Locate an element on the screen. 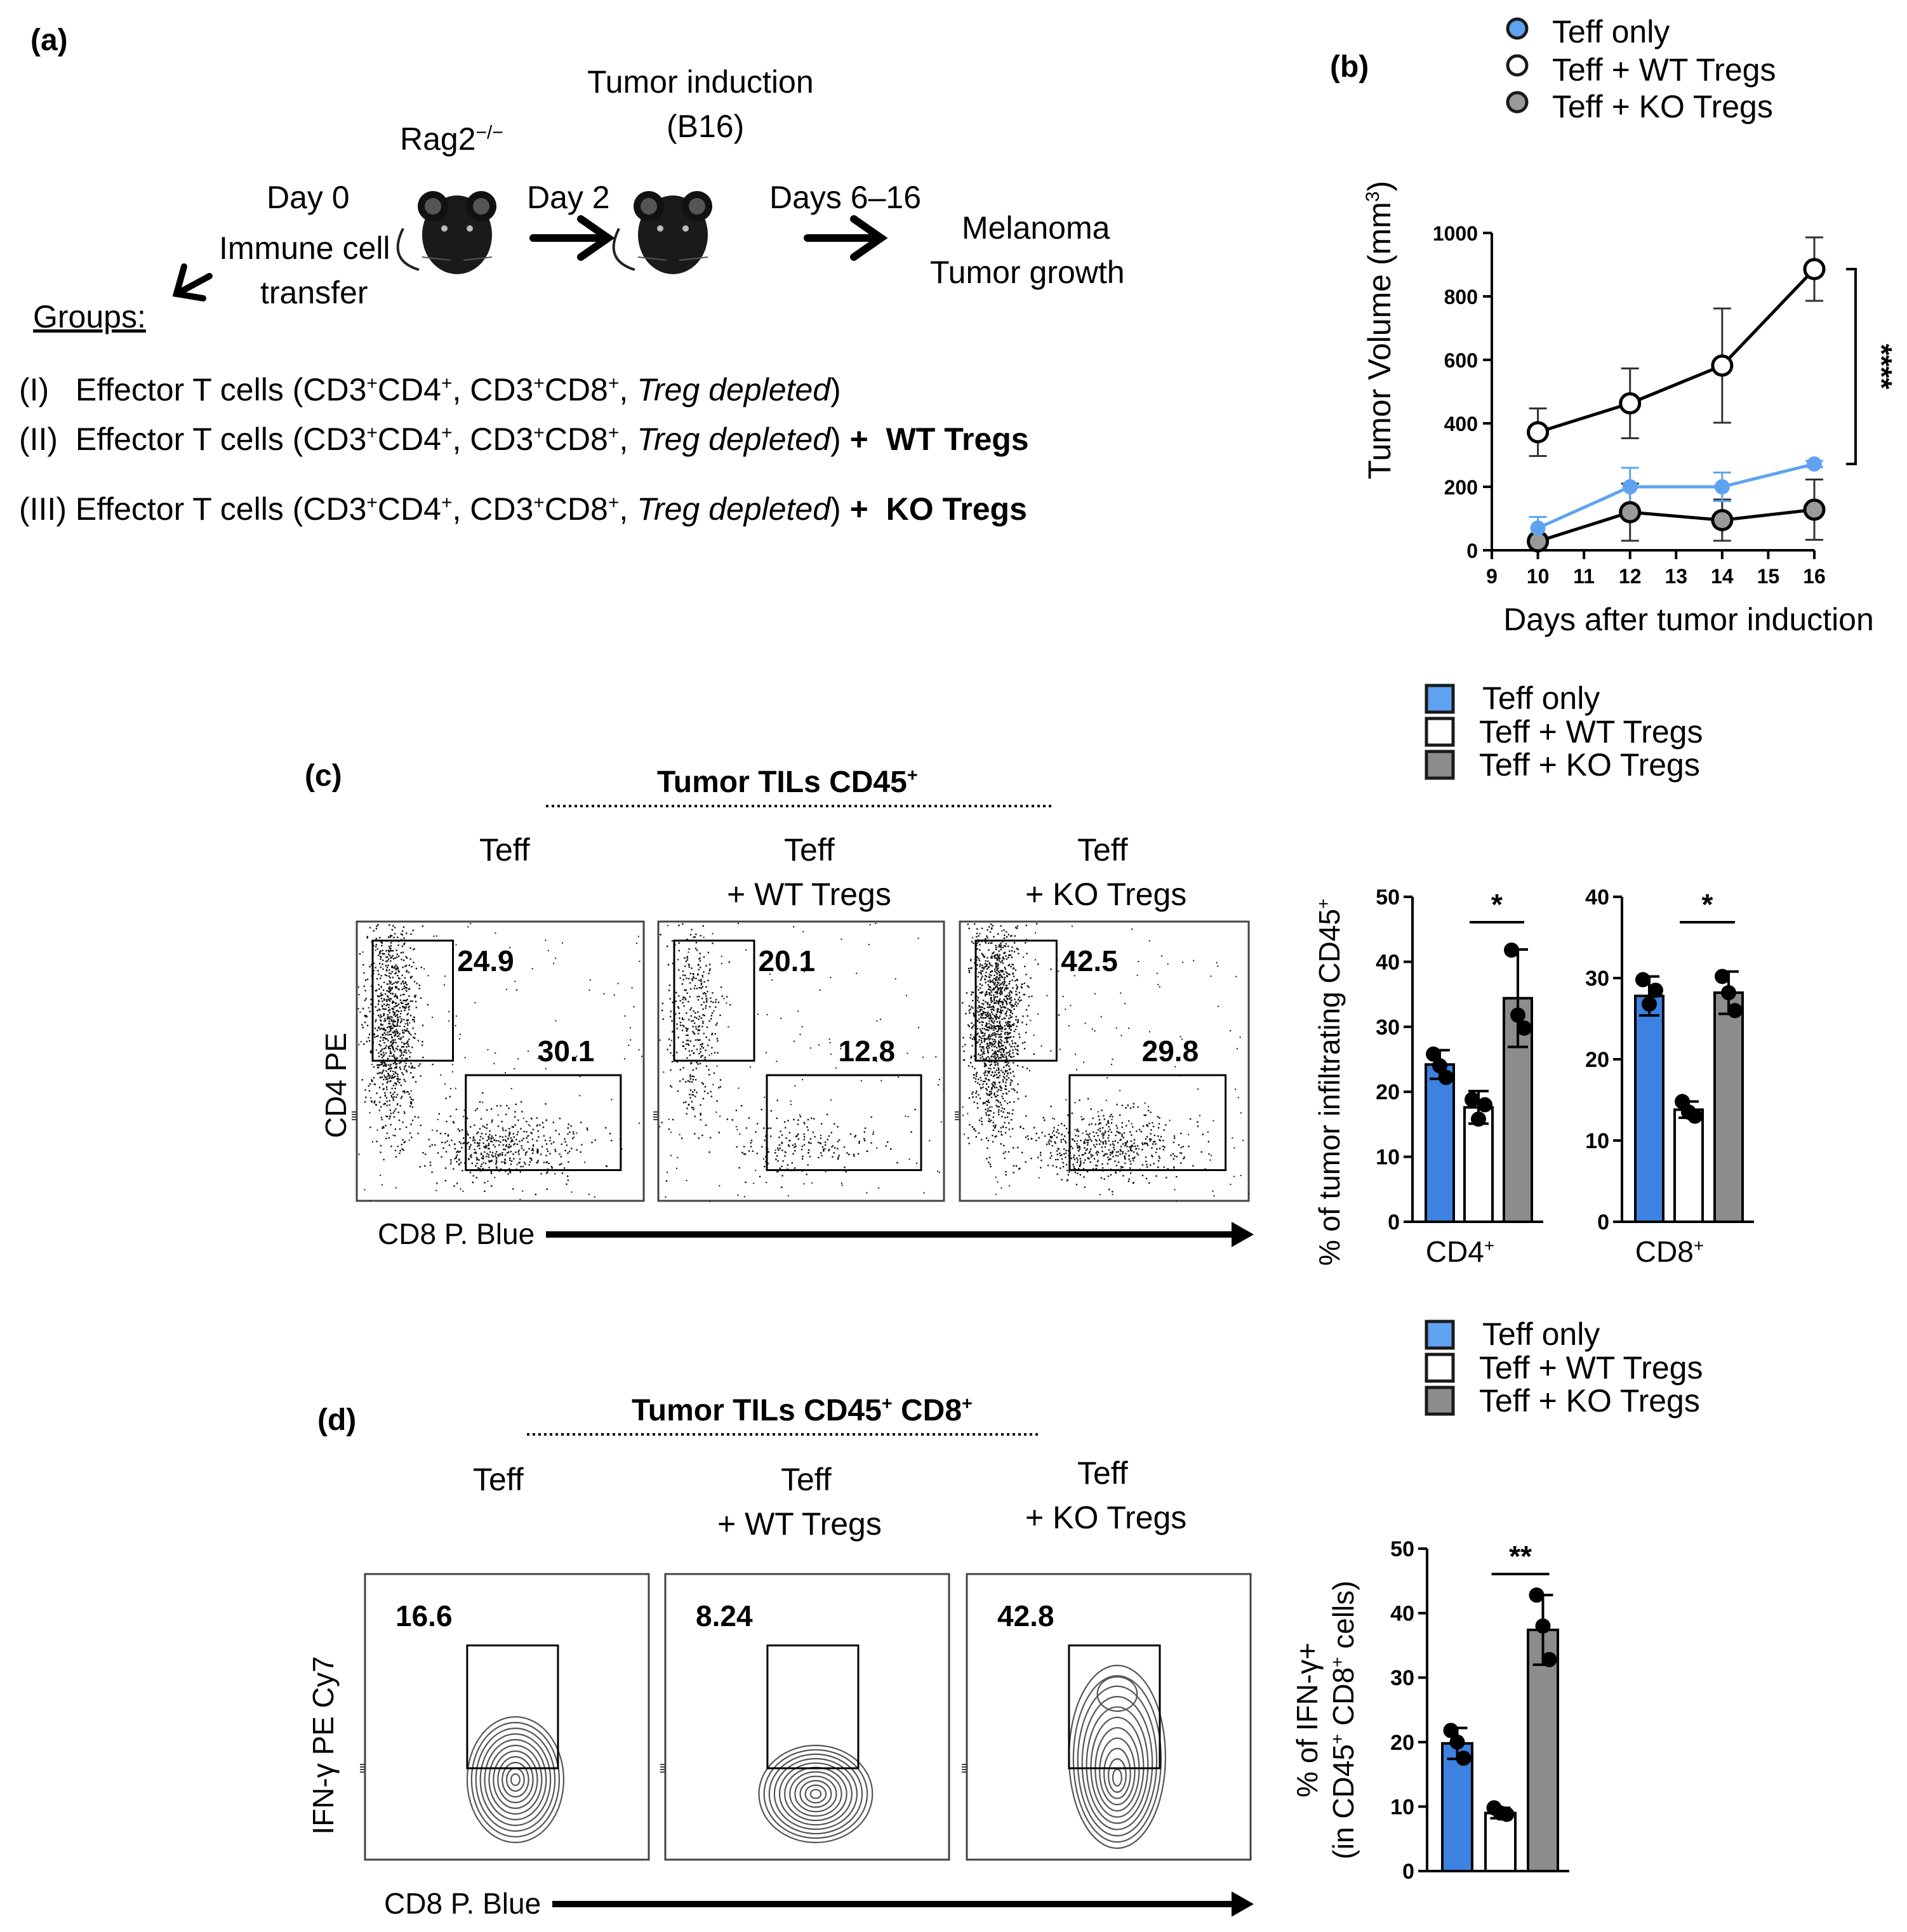  b16-label: (B16) is located at coordinates (706, 126).